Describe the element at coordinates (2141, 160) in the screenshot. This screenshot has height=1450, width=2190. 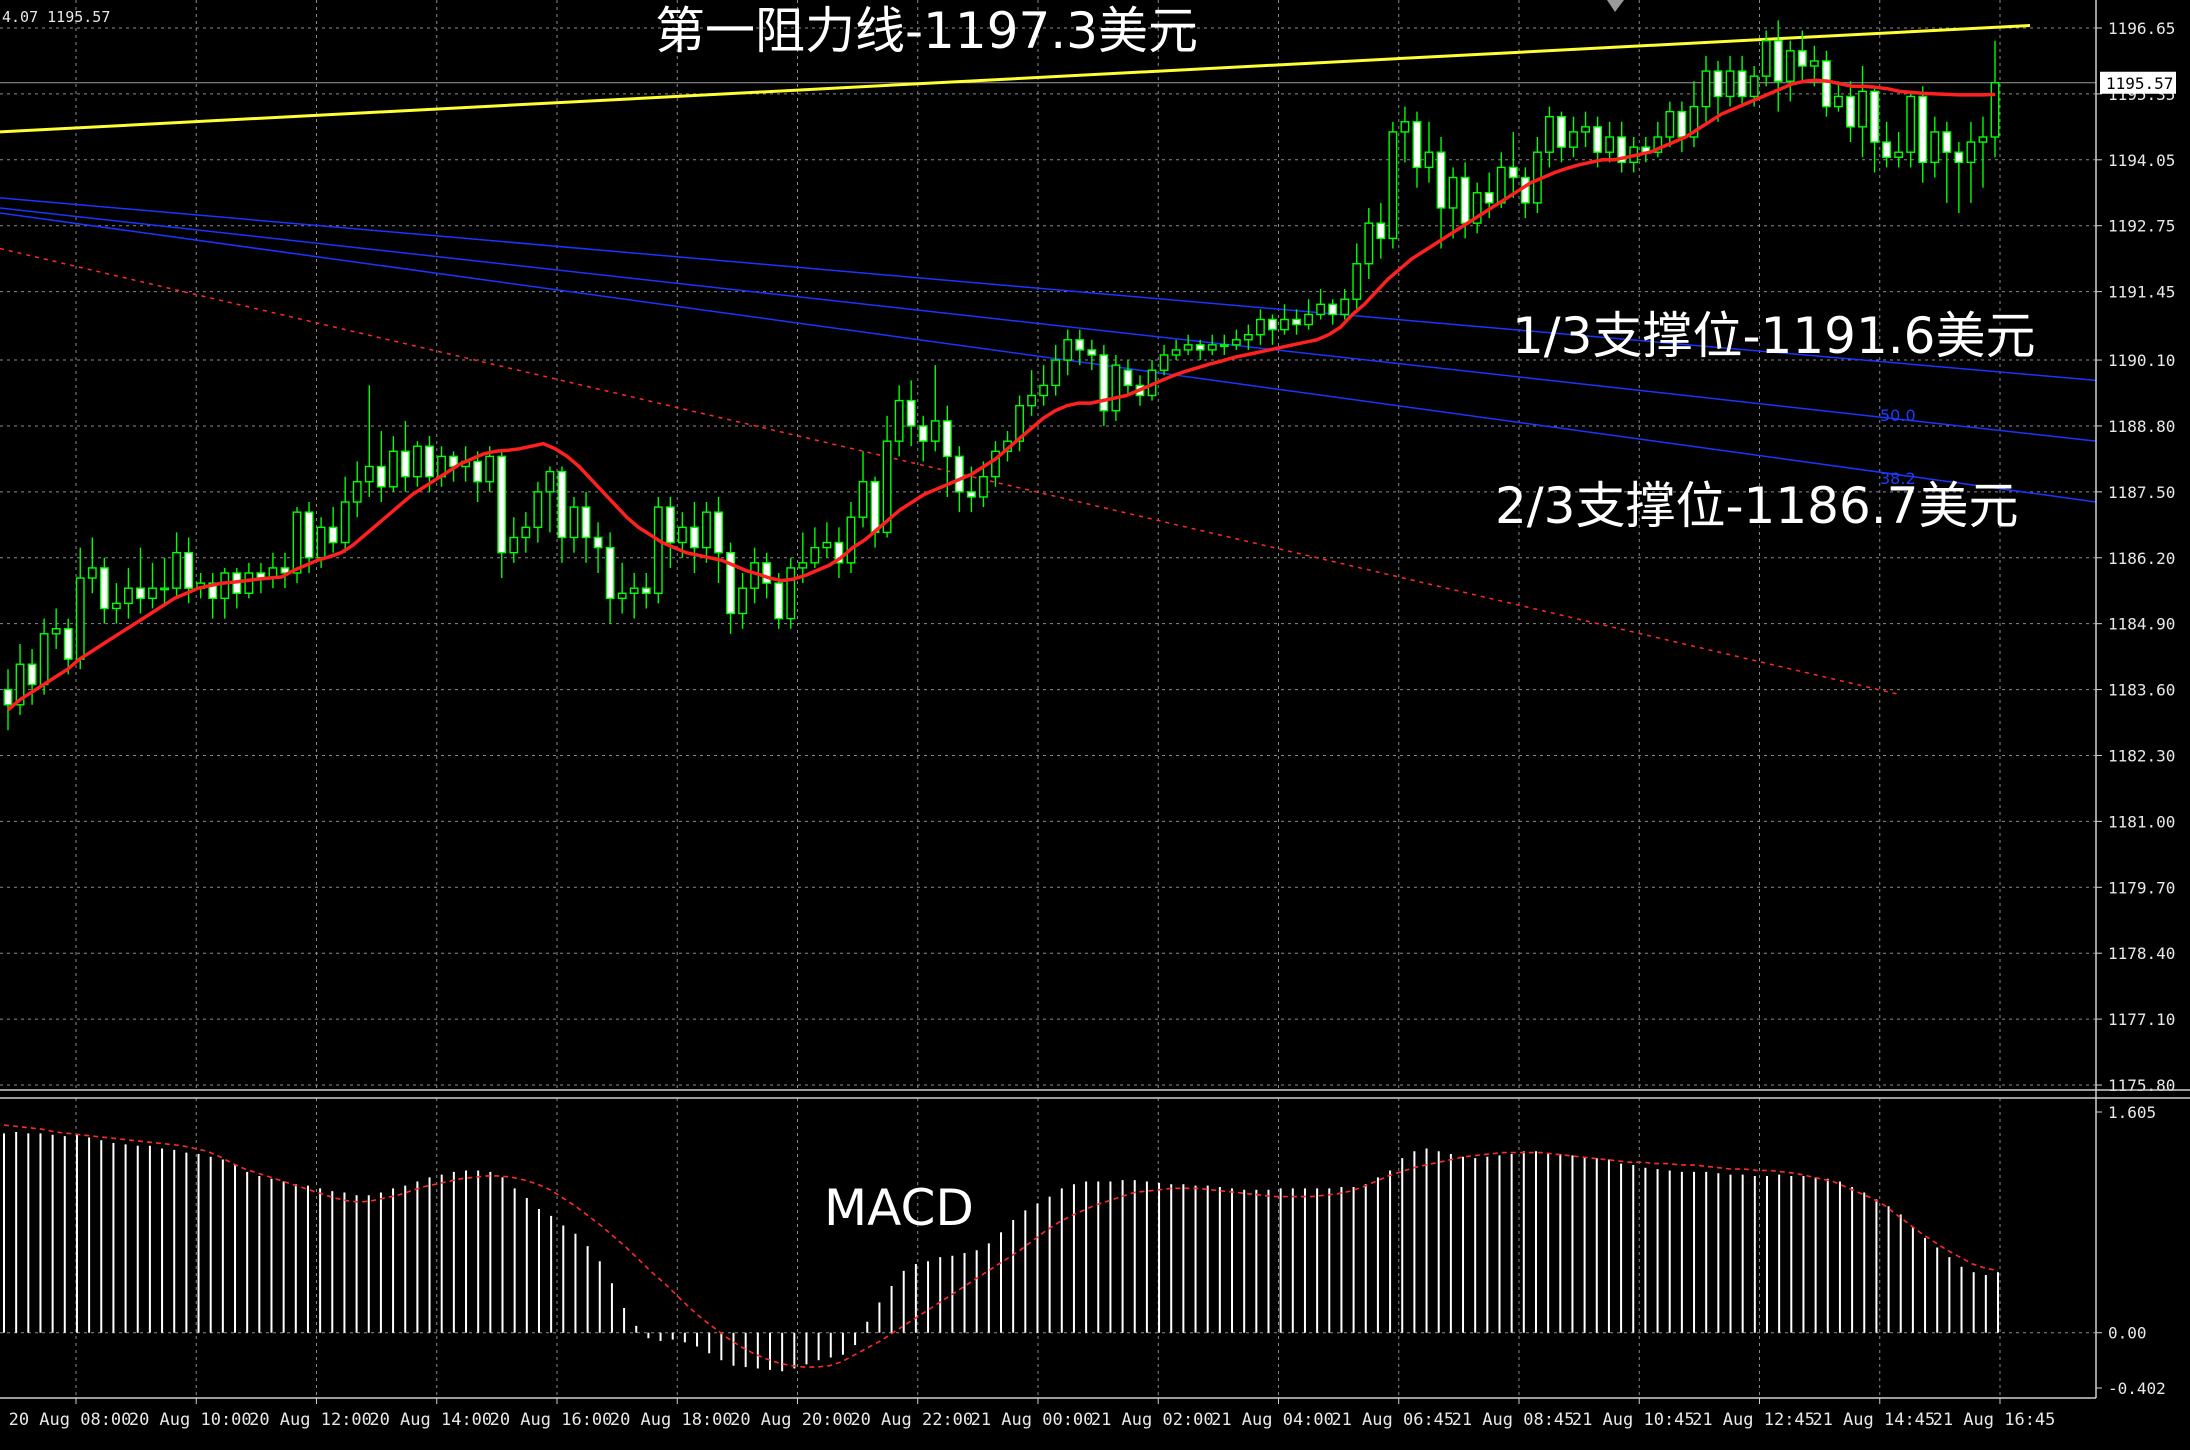
I see `y-tick-label: 1194.05` at that location.